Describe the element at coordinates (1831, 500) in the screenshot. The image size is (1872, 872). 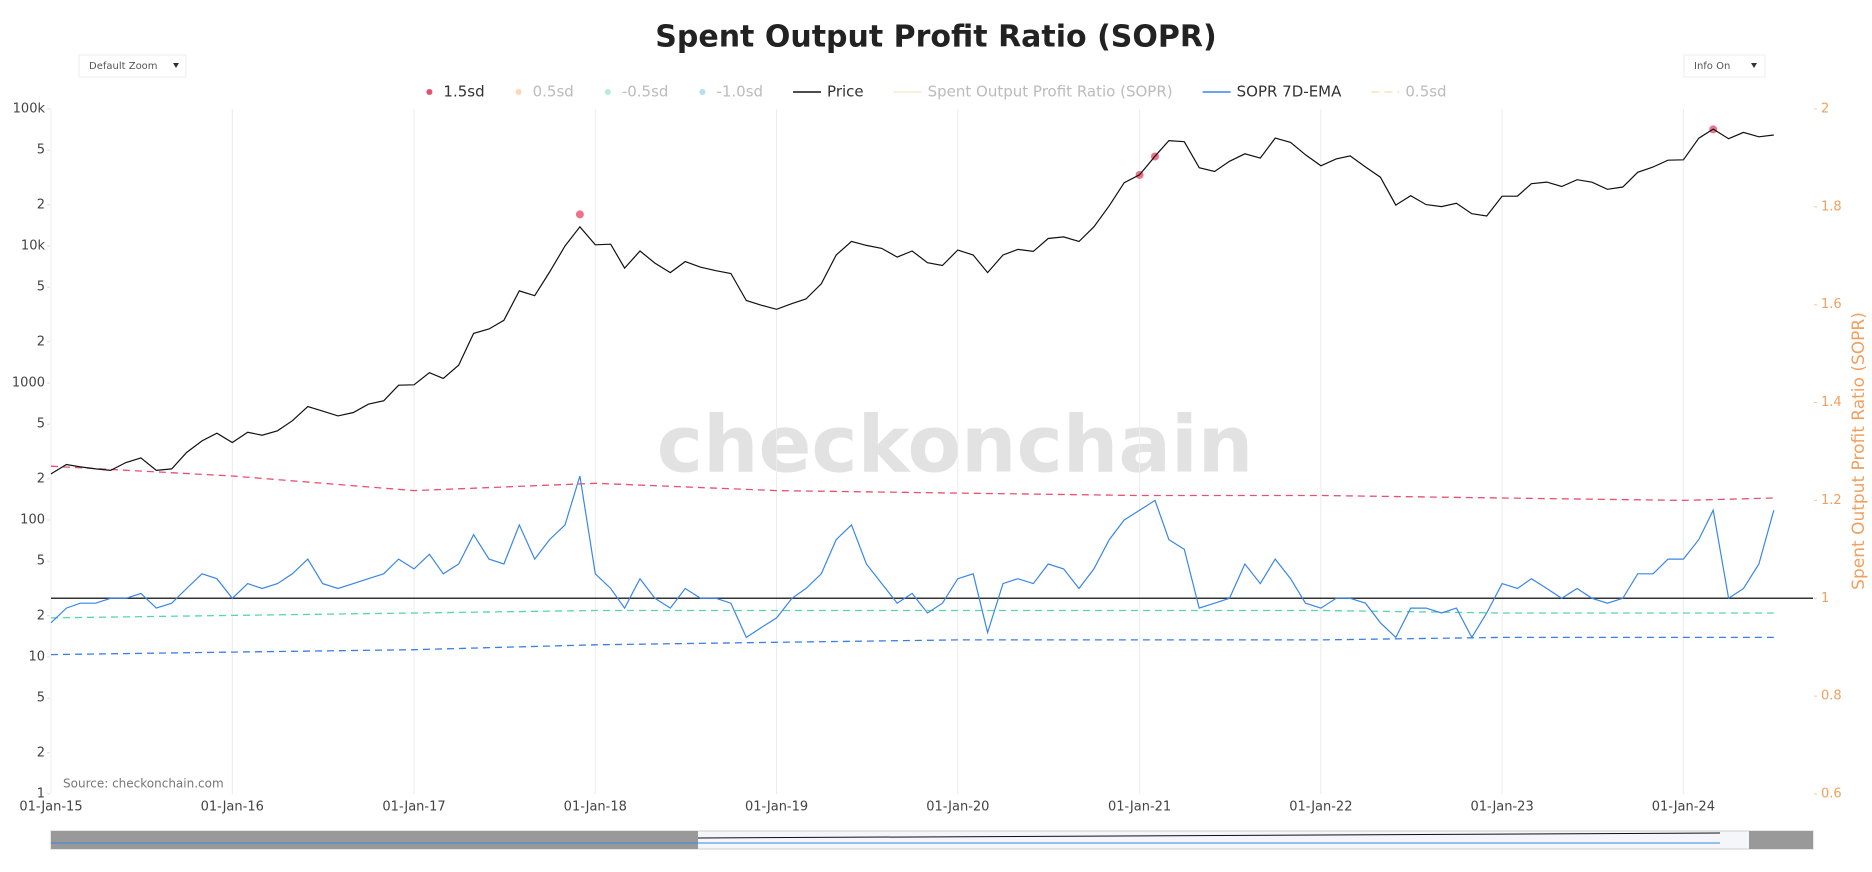
I see `y2-tick-label: 1.2` at that location.